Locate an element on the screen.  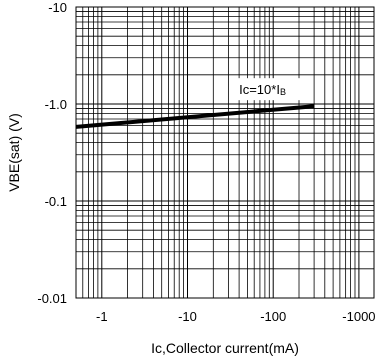
series-line is located at coordinates (195, 116).